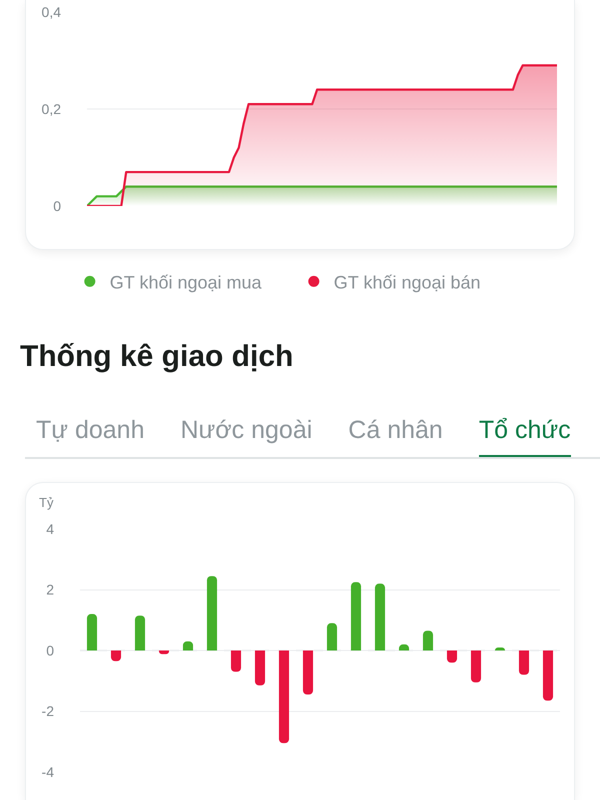 The width and height of the screenshot is (600, 800). Describe the element at coordinates (395, 430) in the screenshot. I see `text: Cá nhân` at that location.